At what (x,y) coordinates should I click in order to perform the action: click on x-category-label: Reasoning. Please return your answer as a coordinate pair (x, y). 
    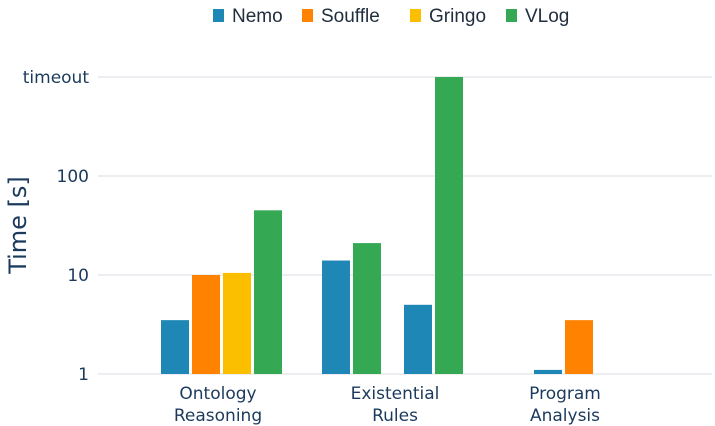
    Looking at the image, I should click on (218, 416).